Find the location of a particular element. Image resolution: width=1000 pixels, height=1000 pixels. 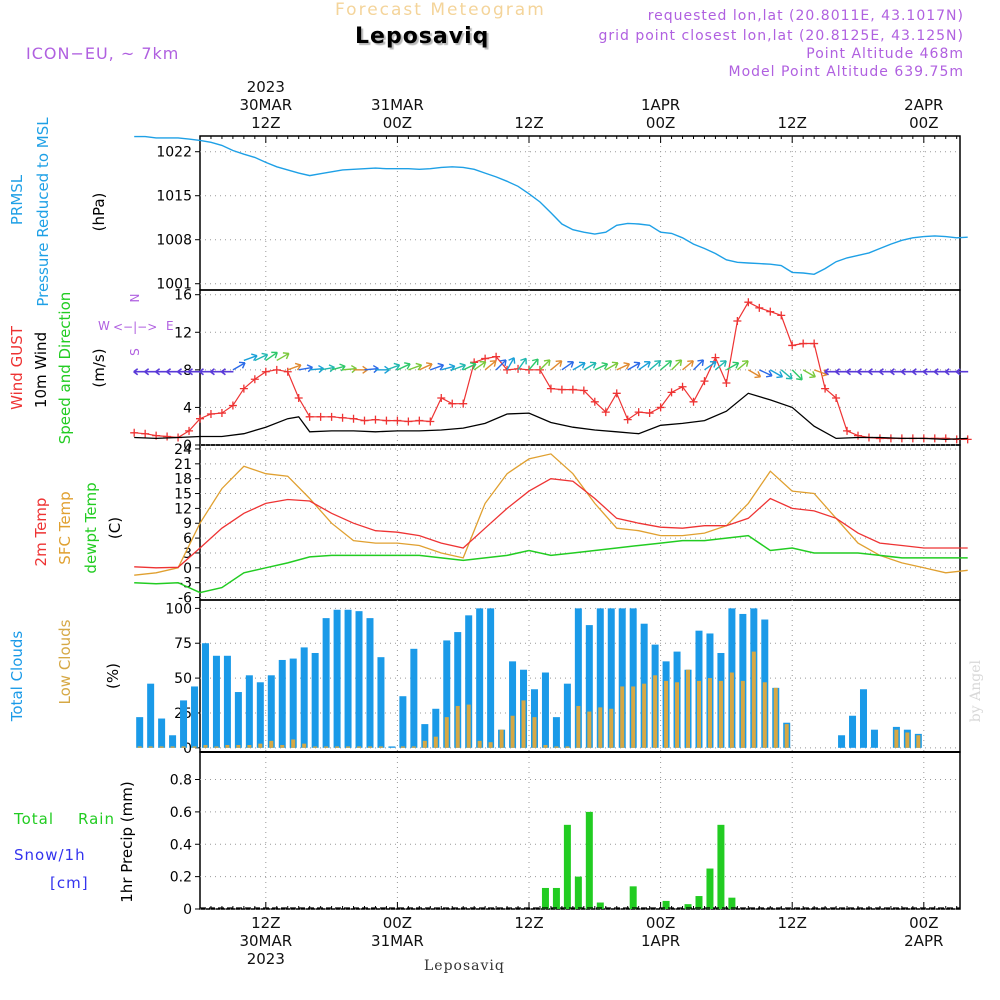

legend-snow-unit: [cm] is located at coordinates (69, 883).